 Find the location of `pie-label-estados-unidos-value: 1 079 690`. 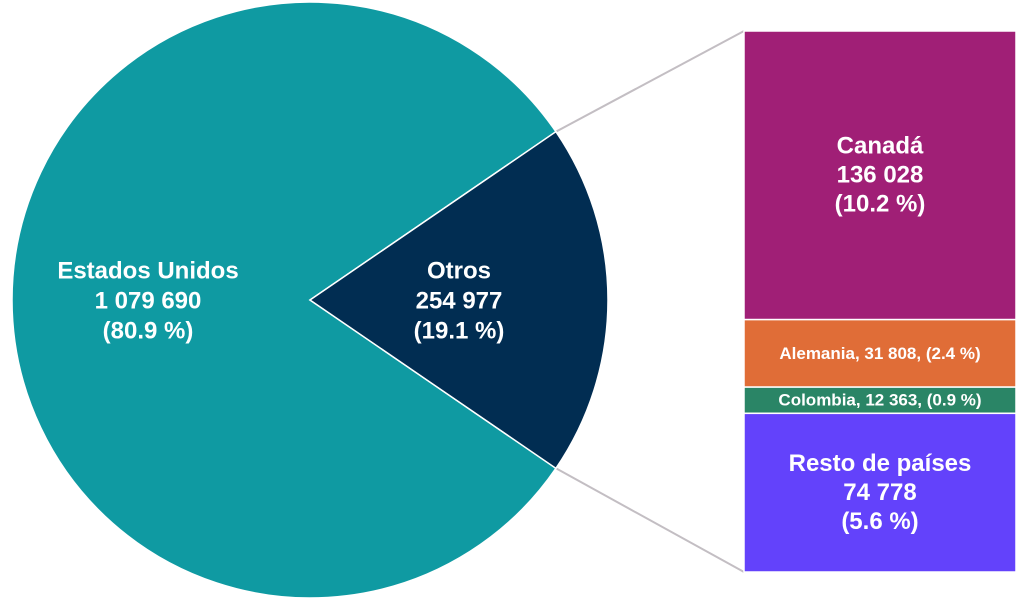

pie-label-estados-unidos-value: 1 079 690 is located at coordinates (148, 300).